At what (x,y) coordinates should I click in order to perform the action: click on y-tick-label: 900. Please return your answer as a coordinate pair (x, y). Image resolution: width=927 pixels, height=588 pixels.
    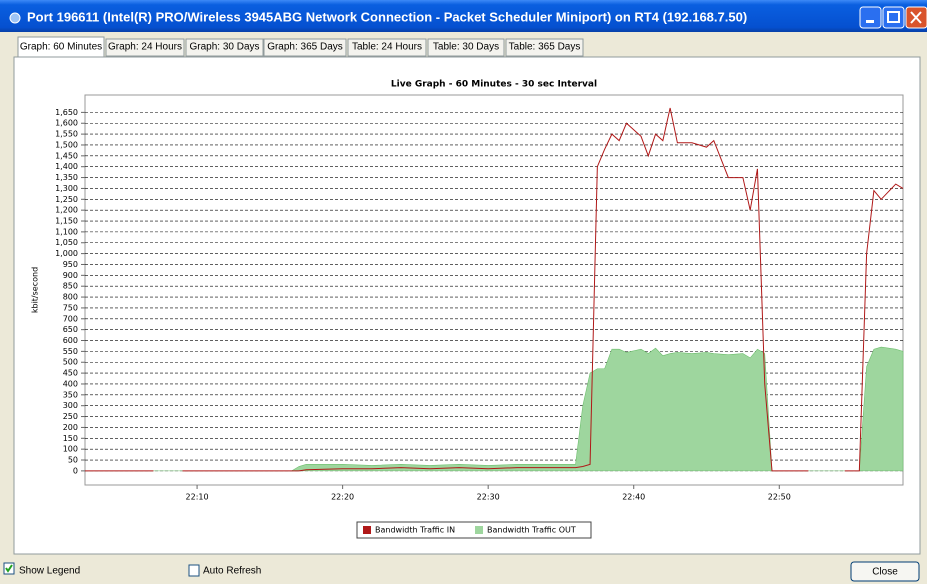
    Looking at the image, I should click on (70, 275).